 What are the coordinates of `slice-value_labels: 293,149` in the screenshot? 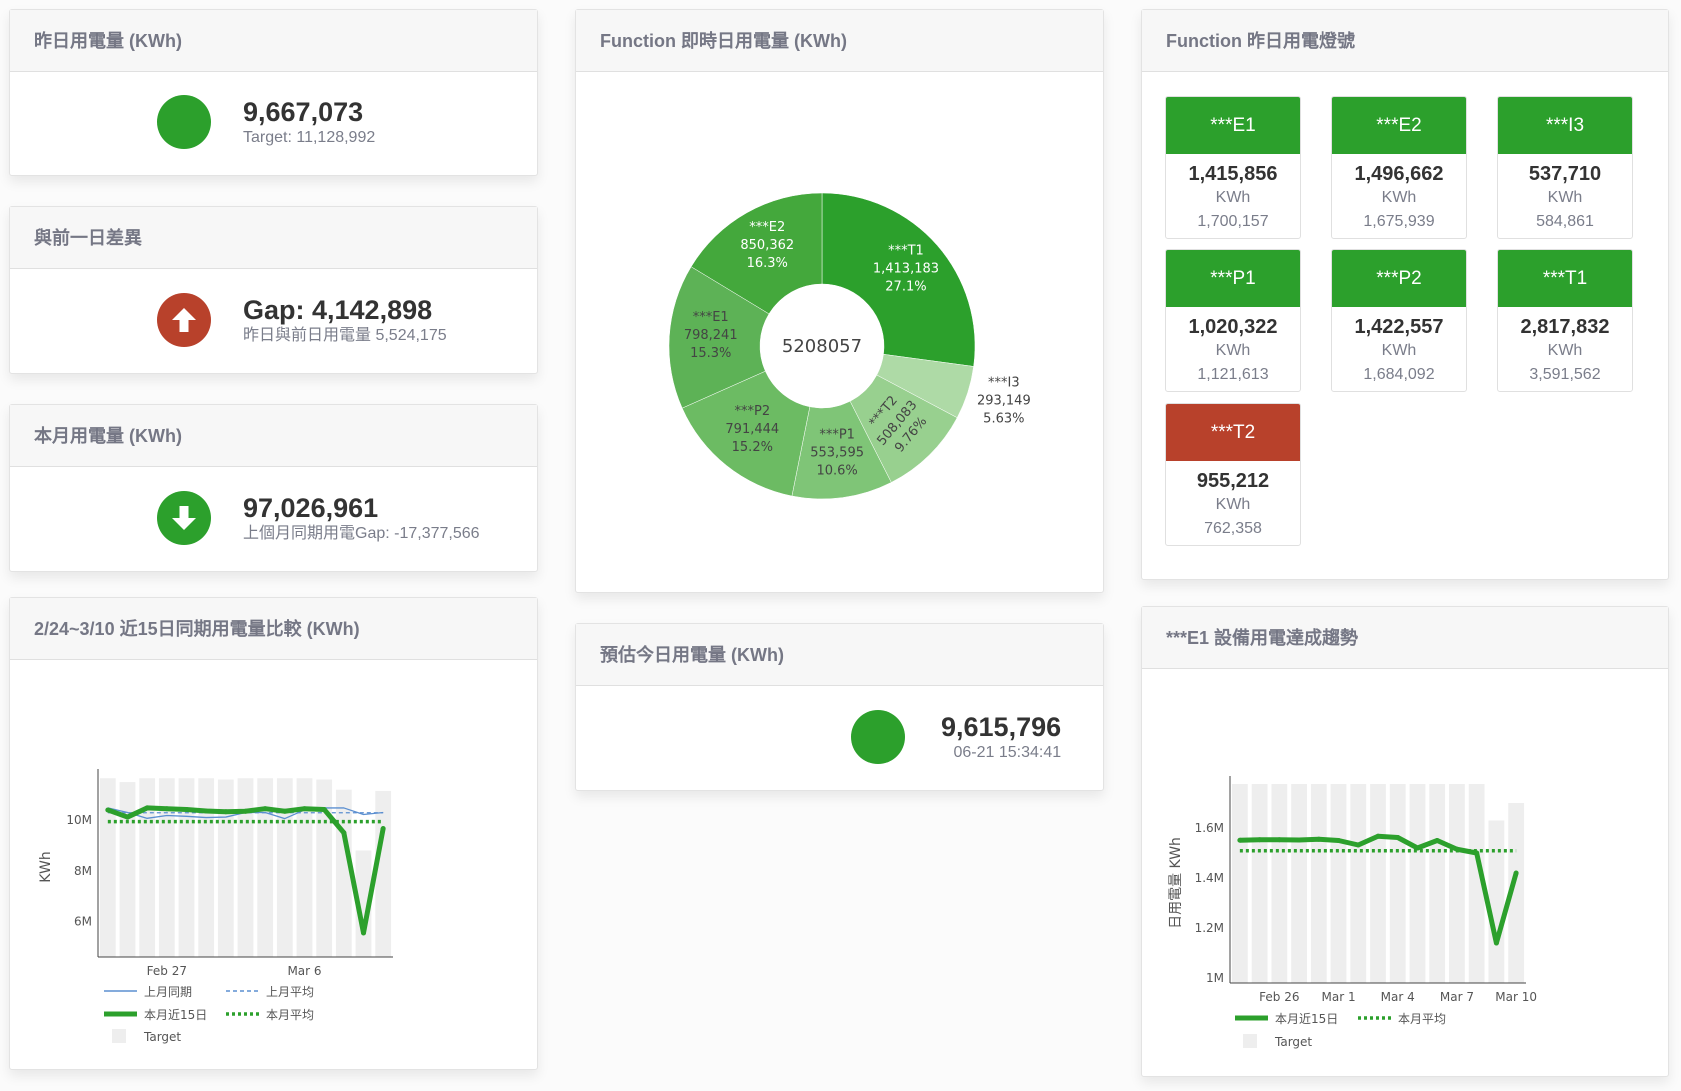 It's located at (1004, 400).